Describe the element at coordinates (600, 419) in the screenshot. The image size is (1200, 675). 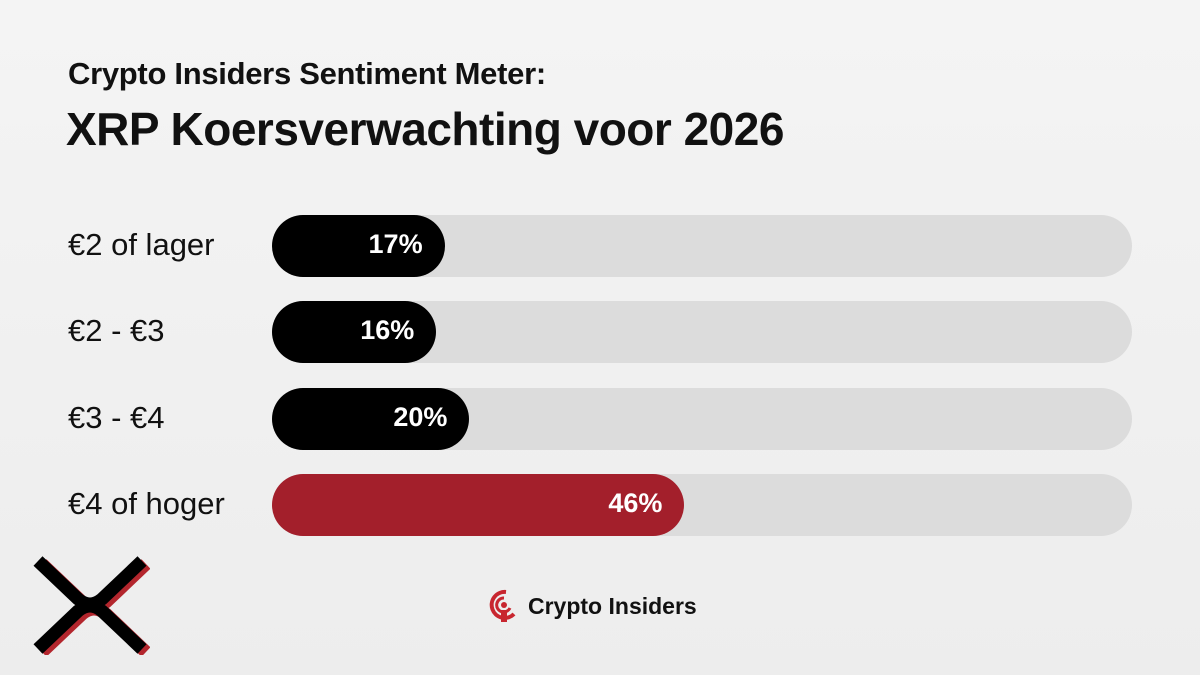
I see `bar-row: €3 - €4 20%` at that location.